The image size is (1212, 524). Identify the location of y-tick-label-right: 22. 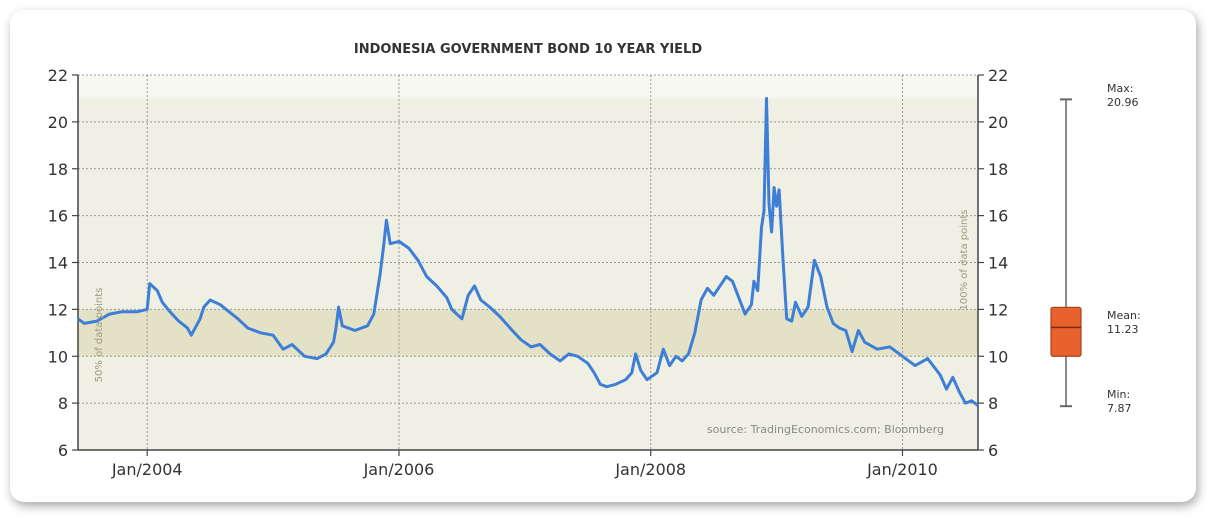
(998, 75).